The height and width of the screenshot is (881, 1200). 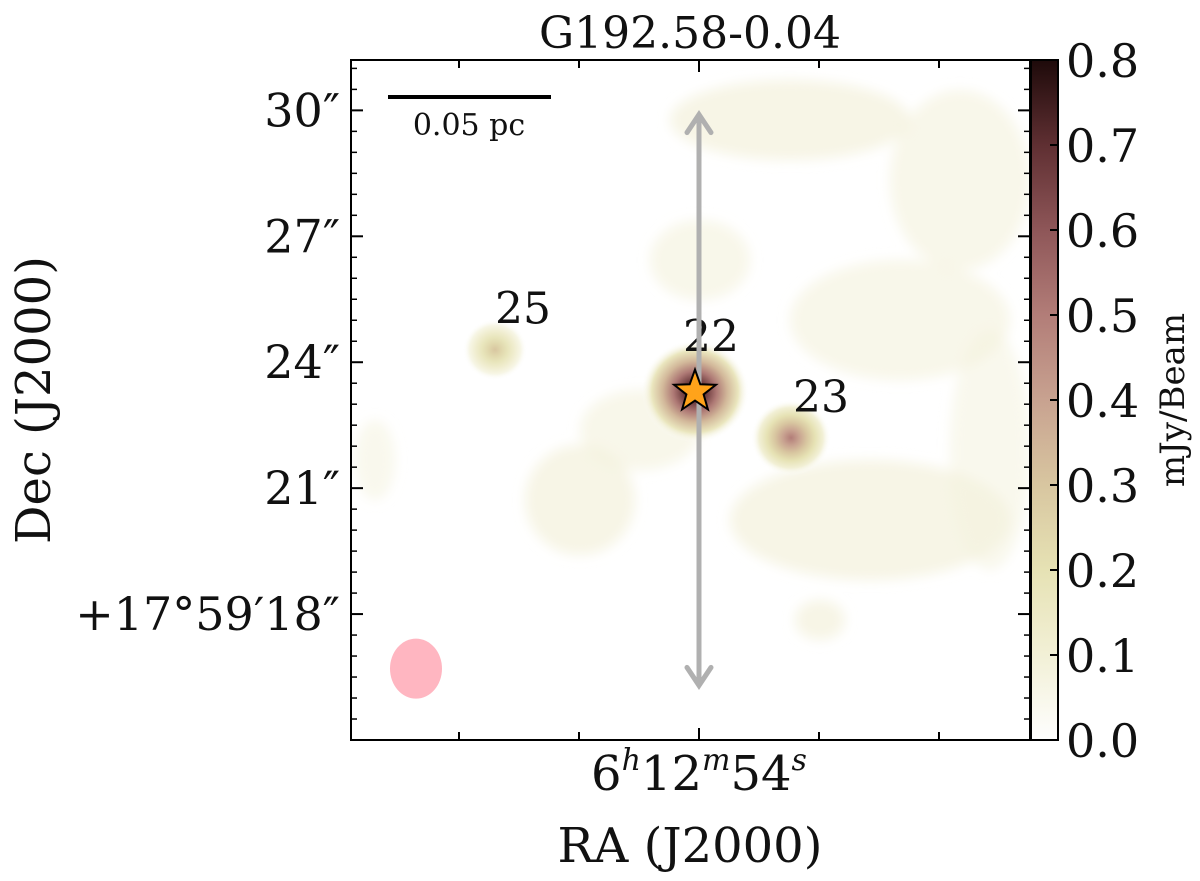 What do you see at coordinates (302, 110) in the screenshot?
I see `y-tick-label: 30″` at bounding box center [302, 110].